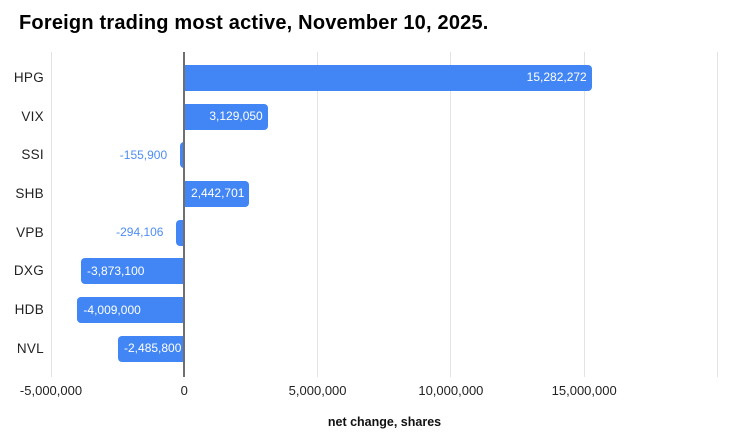 The image size is (731, 448). I want to click on bar-value-label: -2,485,800, so click(153, 348).